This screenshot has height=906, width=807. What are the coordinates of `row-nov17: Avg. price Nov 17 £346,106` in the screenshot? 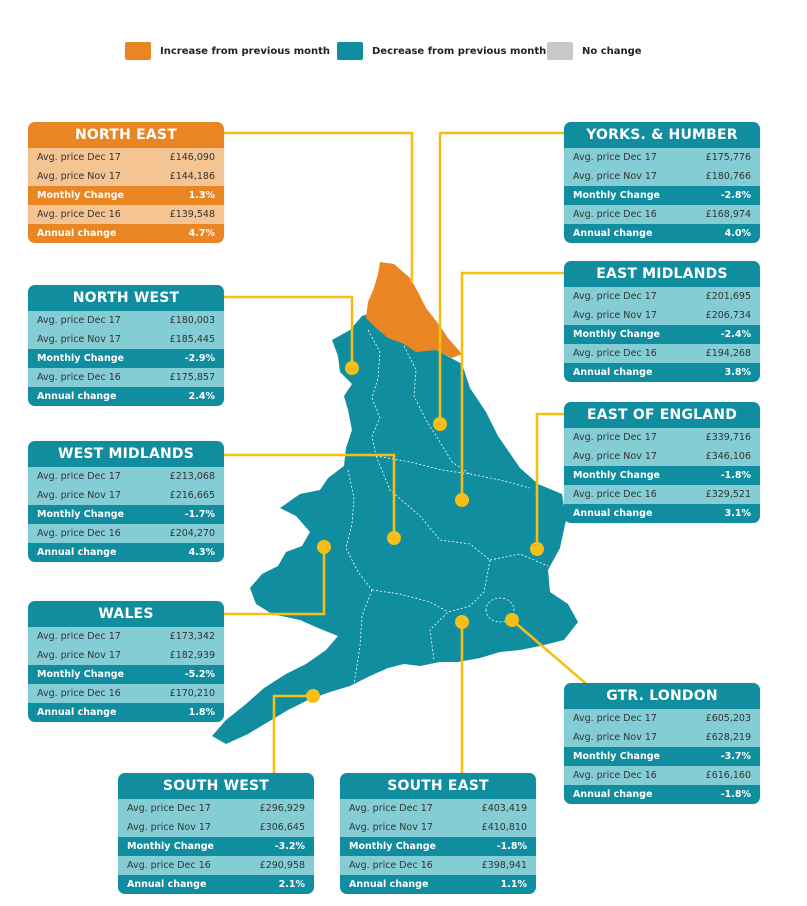 It's located at (662, 456).